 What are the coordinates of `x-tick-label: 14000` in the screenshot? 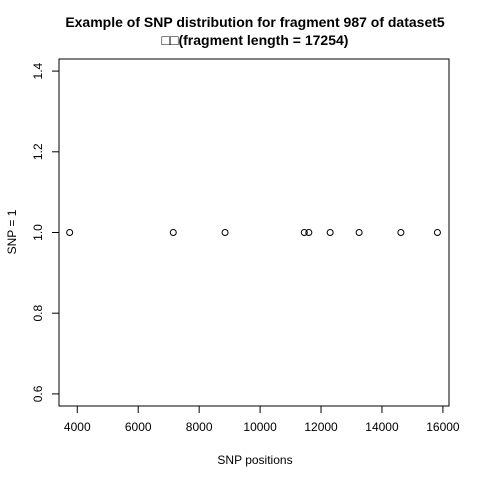 It's located at (382, 427).